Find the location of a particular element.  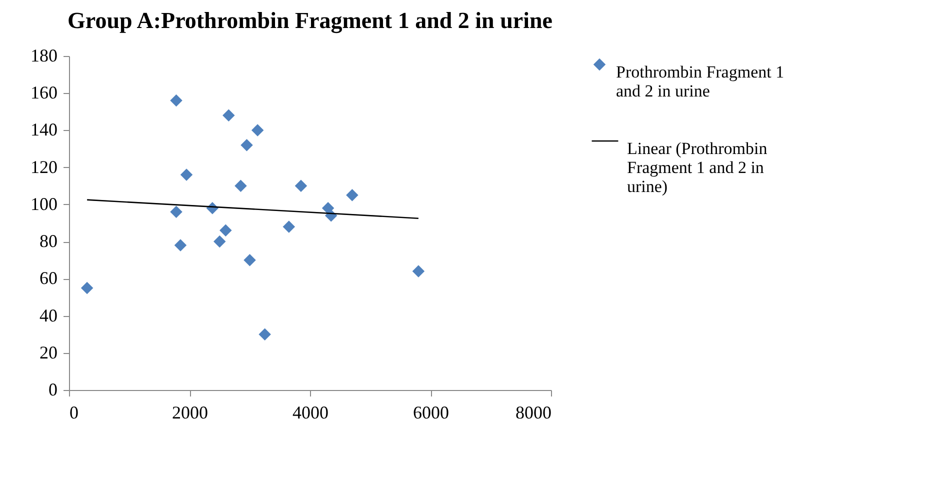

y-tick-label: 20 is located at coordinates (49, 352).